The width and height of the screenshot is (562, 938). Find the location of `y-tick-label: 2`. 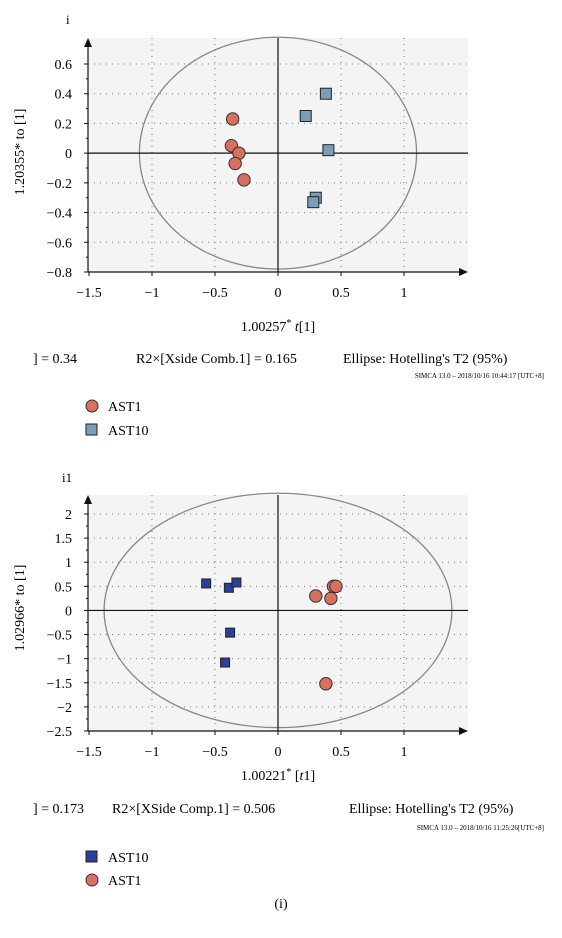

y-tick-label: 2 is located at coordinates (68, 515).